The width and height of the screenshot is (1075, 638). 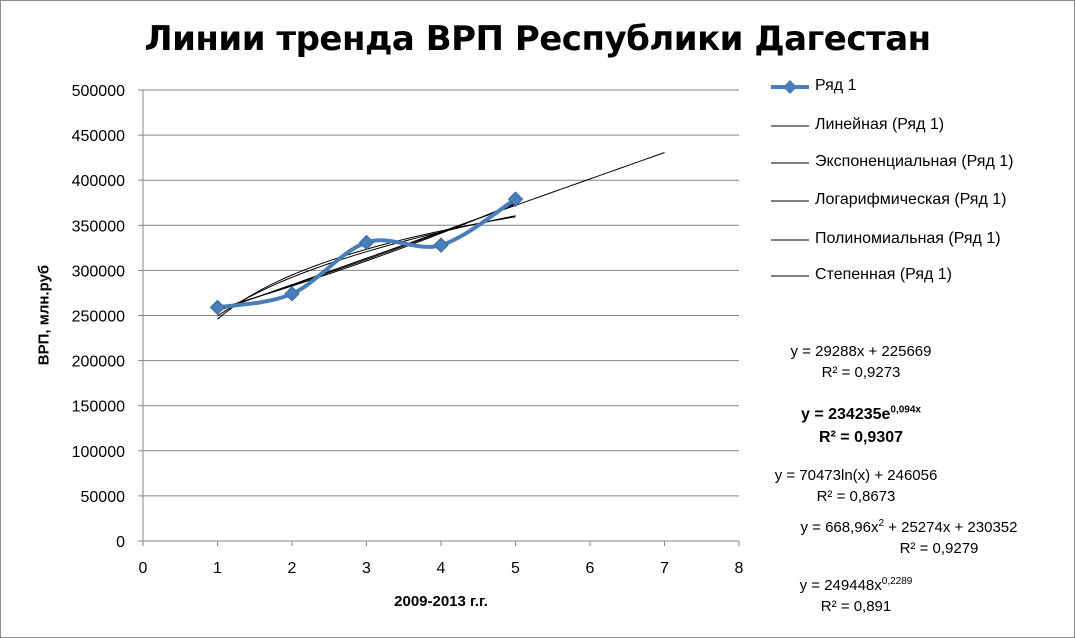 I want to click on equation-exponential-r2: R² = 0,9307, so click(x=861, y=437).